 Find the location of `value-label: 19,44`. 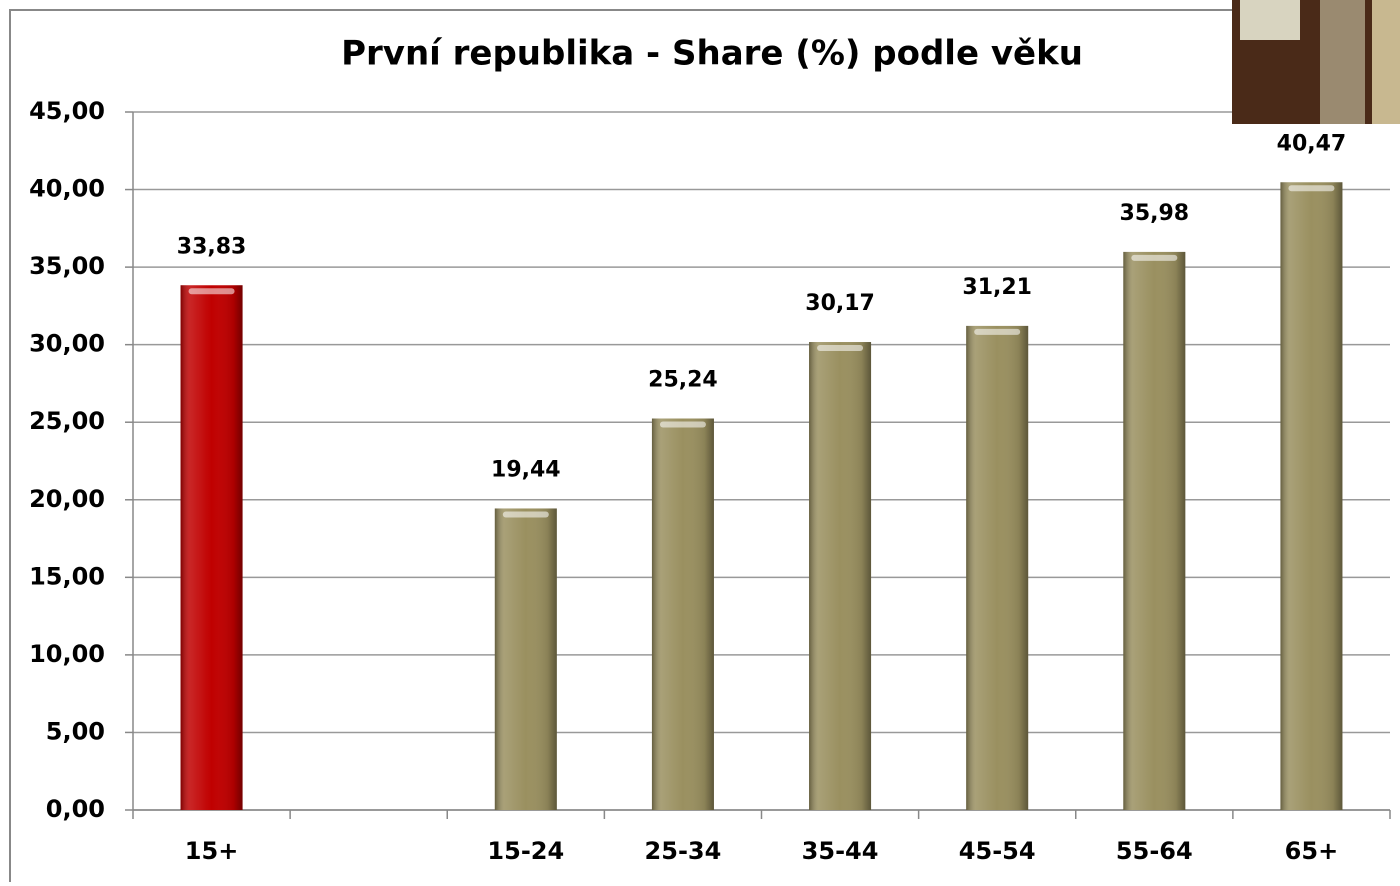

value-label: 19,44 is located at coordinates (526, 469).